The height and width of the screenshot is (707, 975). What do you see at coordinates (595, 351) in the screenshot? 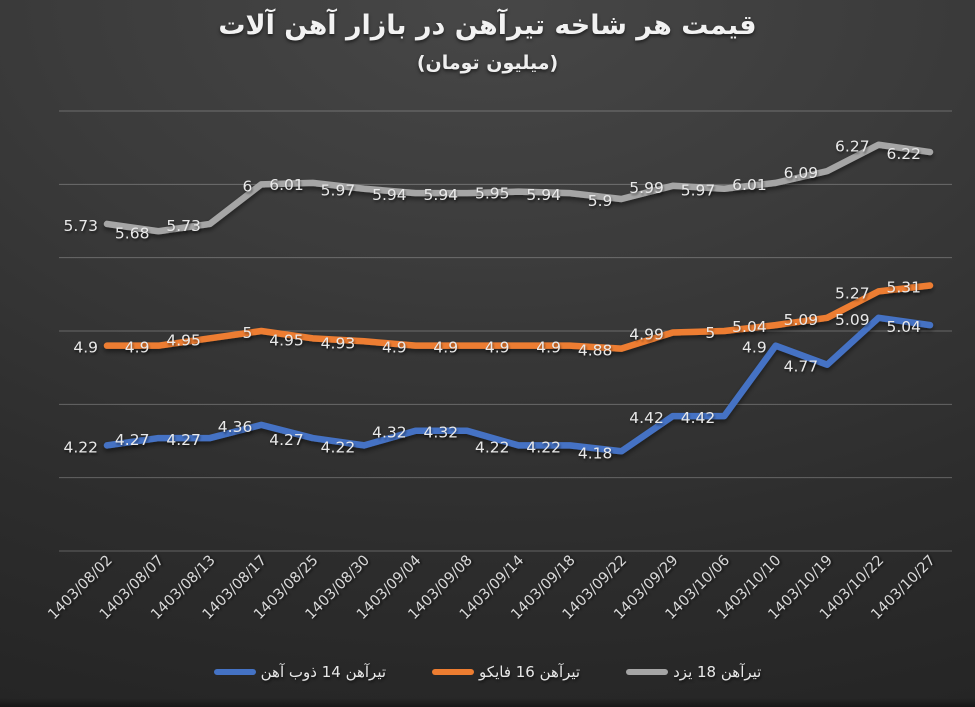
I see `data-label: 4.88` at bounding box center [595, 351].